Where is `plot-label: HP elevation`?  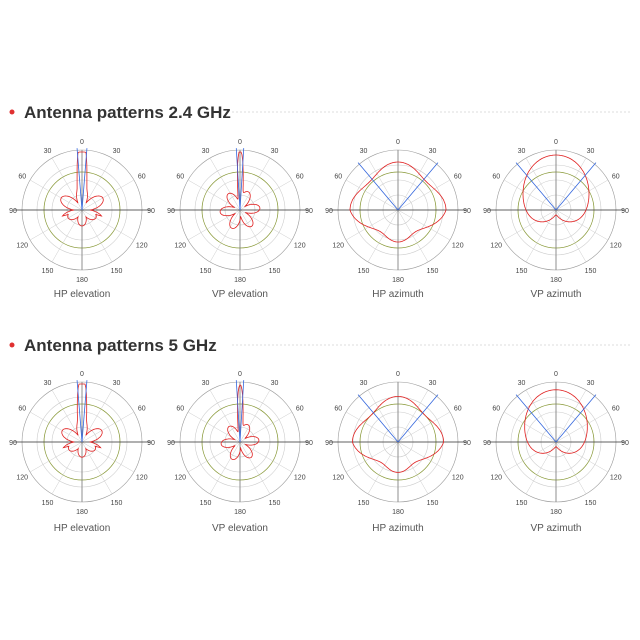 plot-label: HP elevation is located at coordinates (82, 528).